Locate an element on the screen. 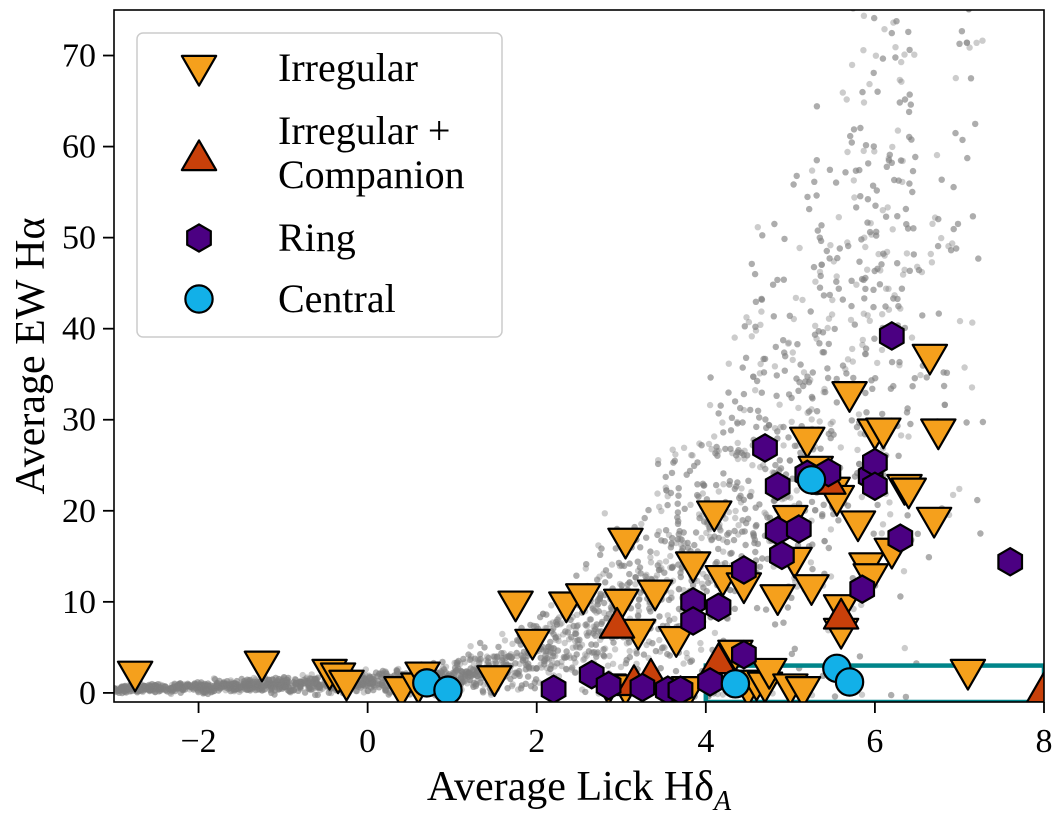 The image size is (1062, 818). y-tick-label: 10 is located at coordinates (79, 602).